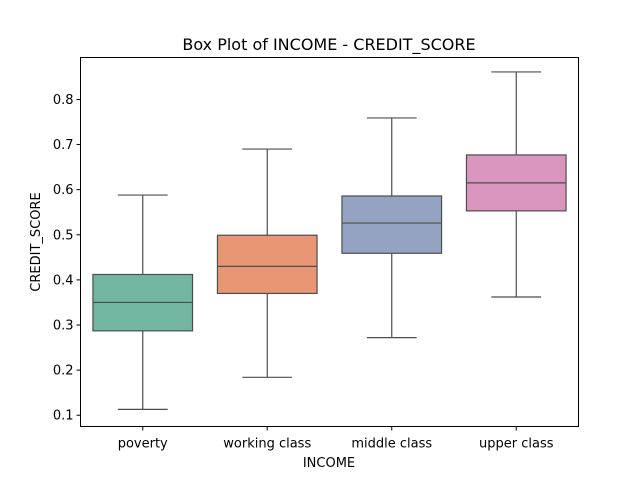 Image resolution: width=642 pixels, height=480 pixels. What do you see at coordinates (267, 444) in the screenshot?
I see `x-tick-label: working class` at bounding box center [267, 444].